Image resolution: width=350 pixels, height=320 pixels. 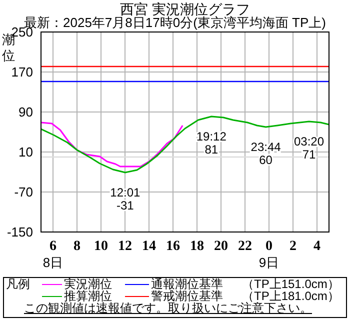 What do you see at coordinates (53, 246) in the screenshot?
I see `x-tick-label: 6` at bounding box center [53, 246].